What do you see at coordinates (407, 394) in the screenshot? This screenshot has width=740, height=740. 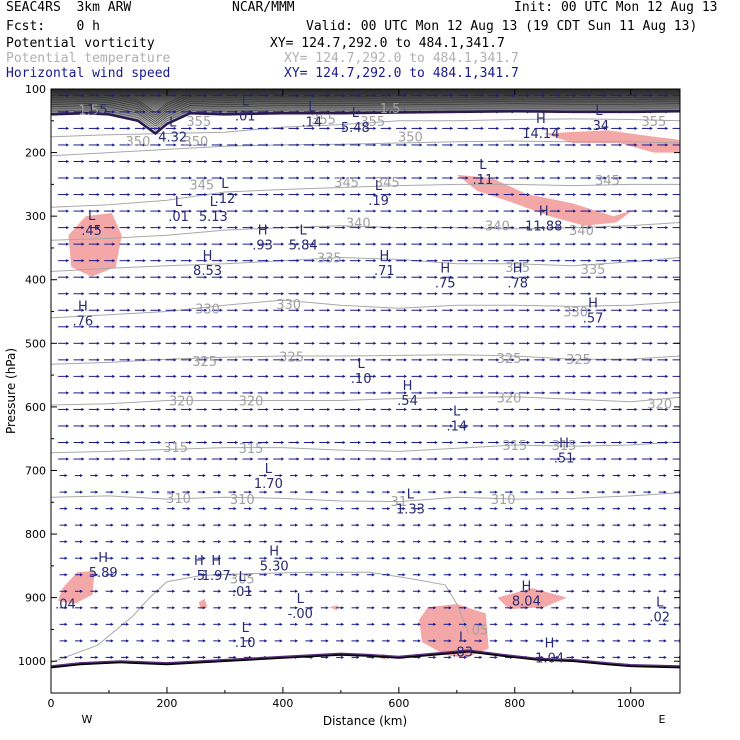 I see `extremum-marker: H.54` at bounding box center [407, 394].